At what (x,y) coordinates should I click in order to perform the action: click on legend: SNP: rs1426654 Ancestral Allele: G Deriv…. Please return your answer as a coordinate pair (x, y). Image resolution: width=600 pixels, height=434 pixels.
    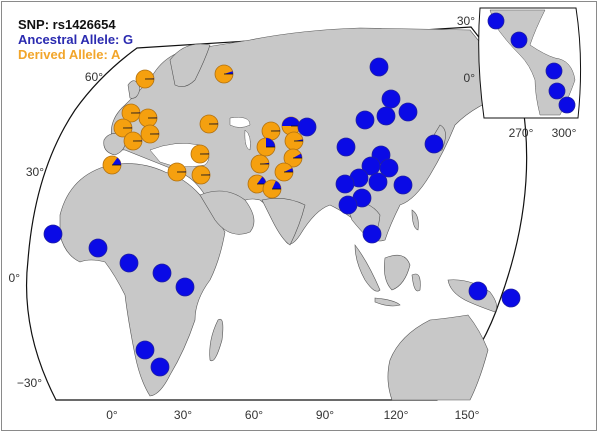
    Looking at the image, I should click on (75, 39).